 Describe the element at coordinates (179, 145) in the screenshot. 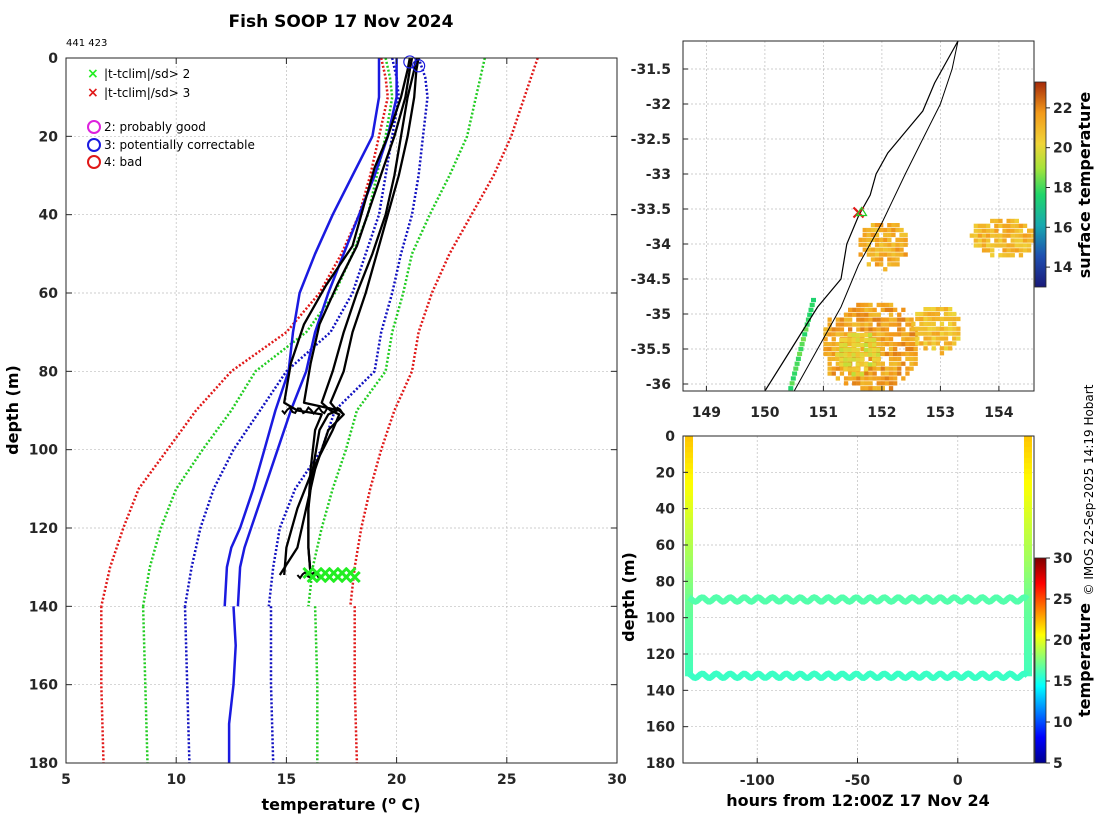

I see `legend-qc3-label: 3: potentially correctable` at that location.